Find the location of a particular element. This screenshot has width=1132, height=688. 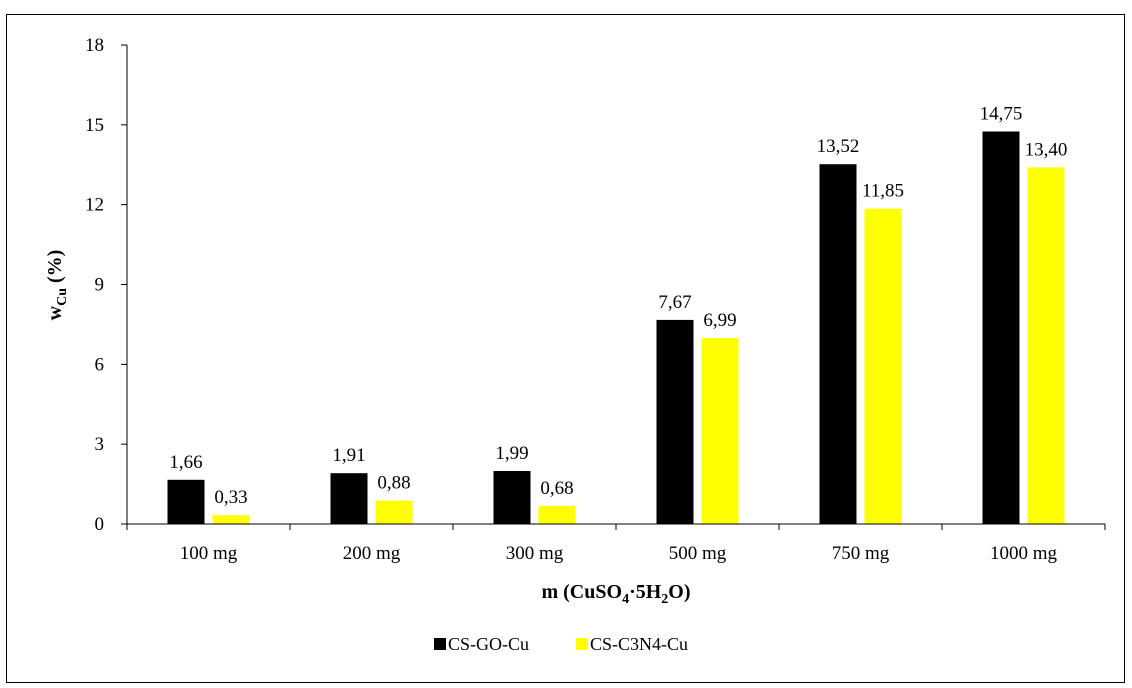

y-axis-title: wCu (%) is located at coordinates (57, 285).